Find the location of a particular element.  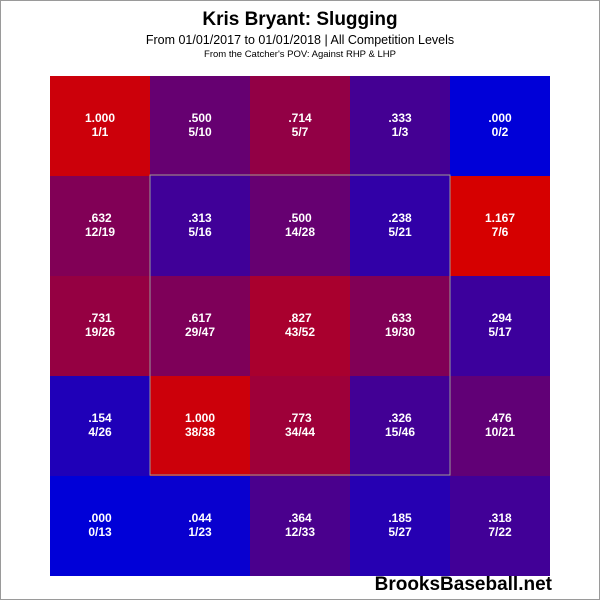

heatmap-cell-r4-c1 is located at coordinates (200, 526).